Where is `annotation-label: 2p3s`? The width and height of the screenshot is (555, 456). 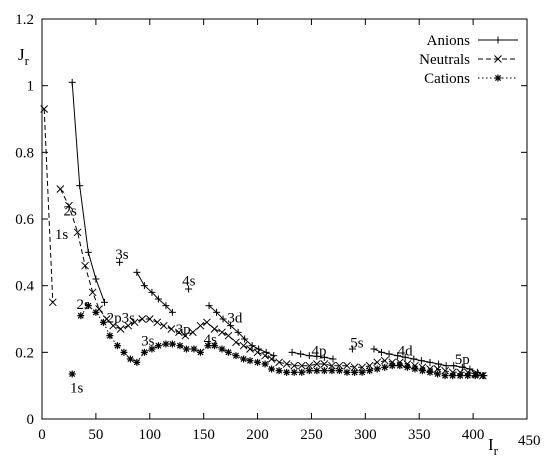 annotation-label: 2p3s is located at coordinates (121, 318).